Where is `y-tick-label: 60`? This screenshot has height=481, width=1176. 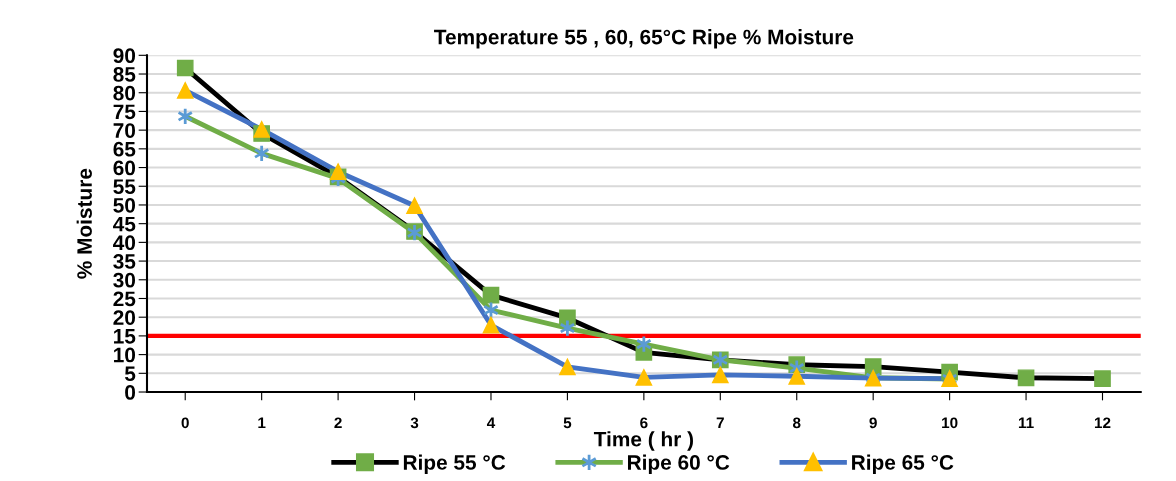 y-tick-label: 60 is located at coordinates (124, 168).